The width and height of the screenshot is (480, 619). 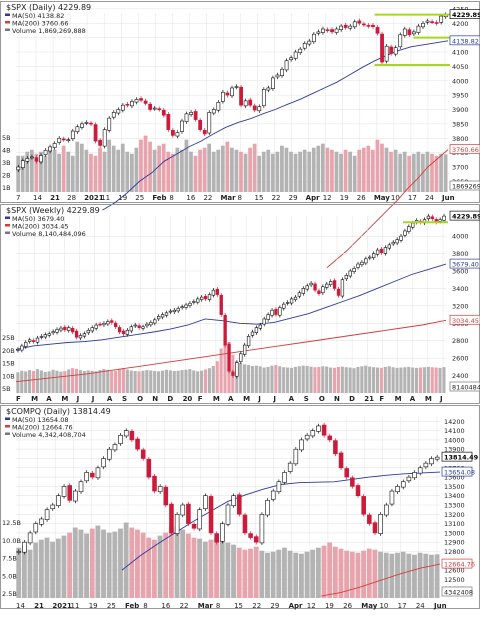 What do you see at coordinates (39, 606) in the screenshot?
I see `date-tick-label: 21` at bounding box center [39, 606].